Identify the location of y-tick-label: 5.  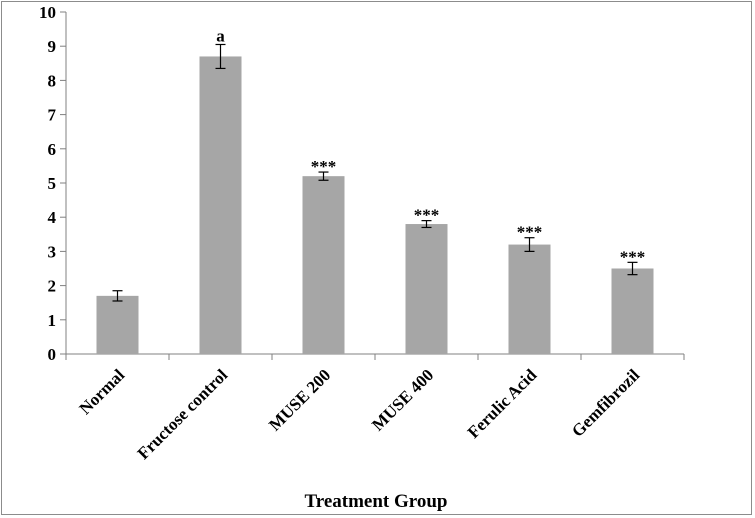
(52, 183).